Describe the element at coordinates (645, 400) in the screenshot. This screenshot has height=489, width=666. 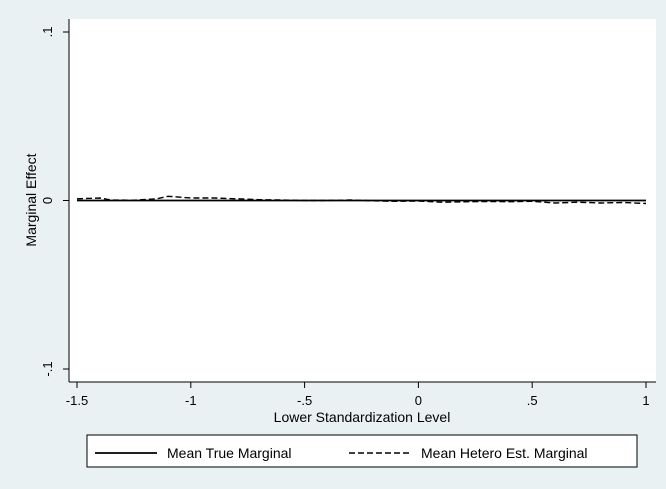
I see `x-tick-label: 1` at that location.